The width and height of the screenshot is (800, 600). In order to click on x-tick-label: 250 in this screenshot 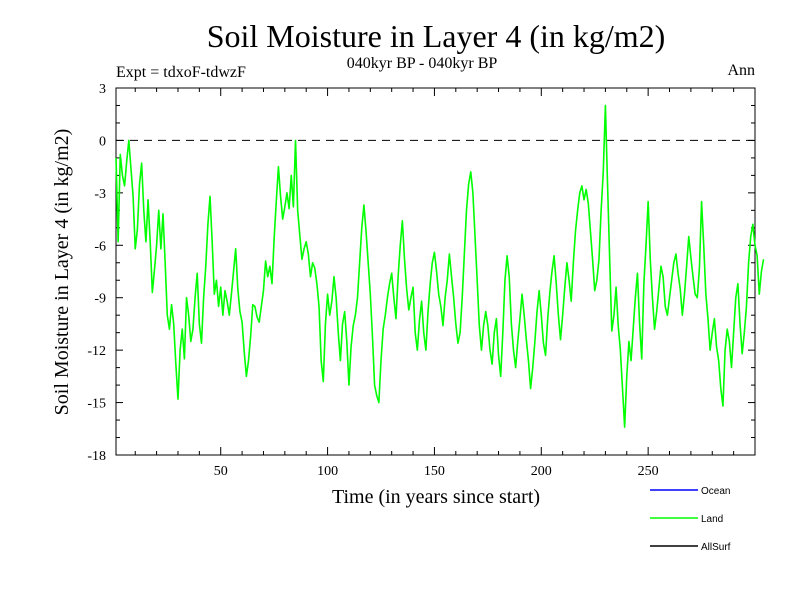, I will do `click(648, 471)`.